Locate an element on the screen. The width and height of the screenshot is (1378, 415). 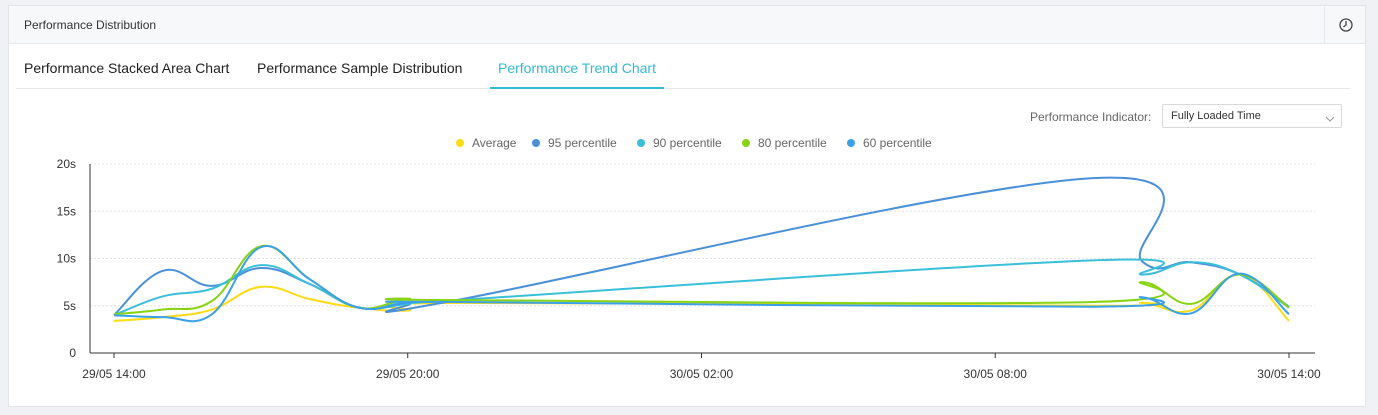
legend-item-90-percentile: 90 percentile is located at coordinates (679, 143).